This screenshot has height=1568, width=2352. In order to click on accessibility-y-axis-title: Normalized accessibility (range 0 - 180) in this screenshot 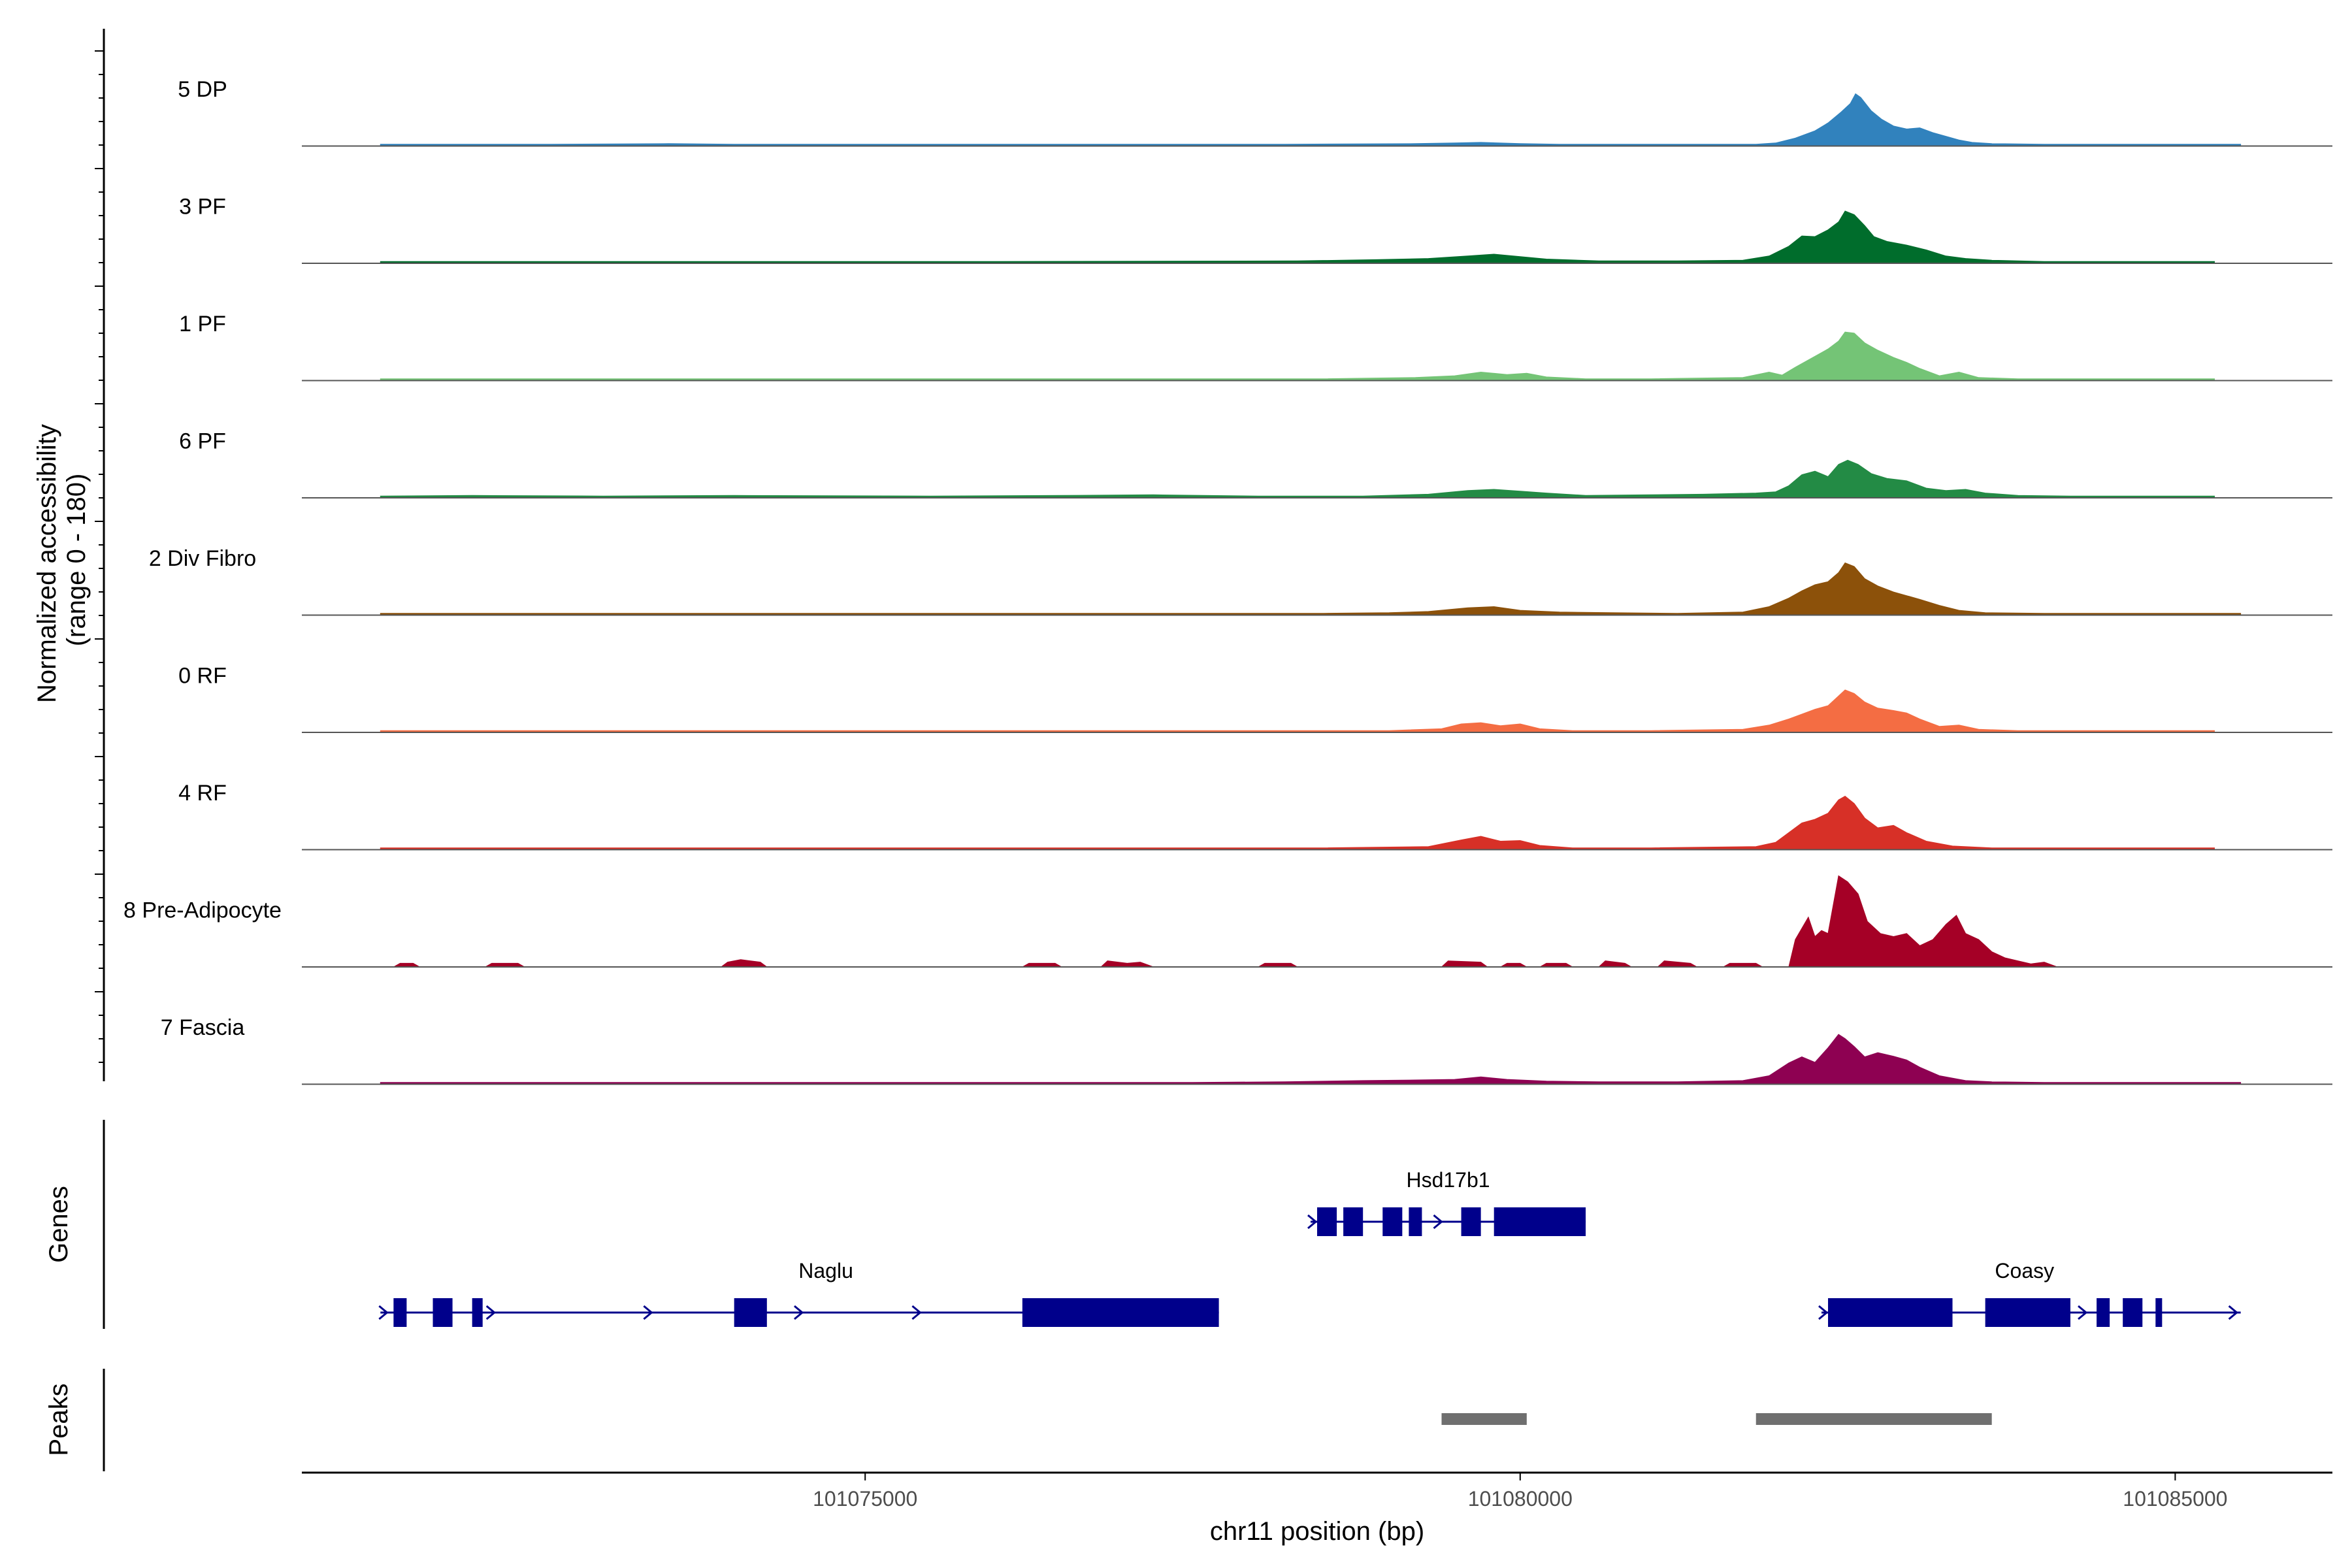, I will do `click(62, 560)`.